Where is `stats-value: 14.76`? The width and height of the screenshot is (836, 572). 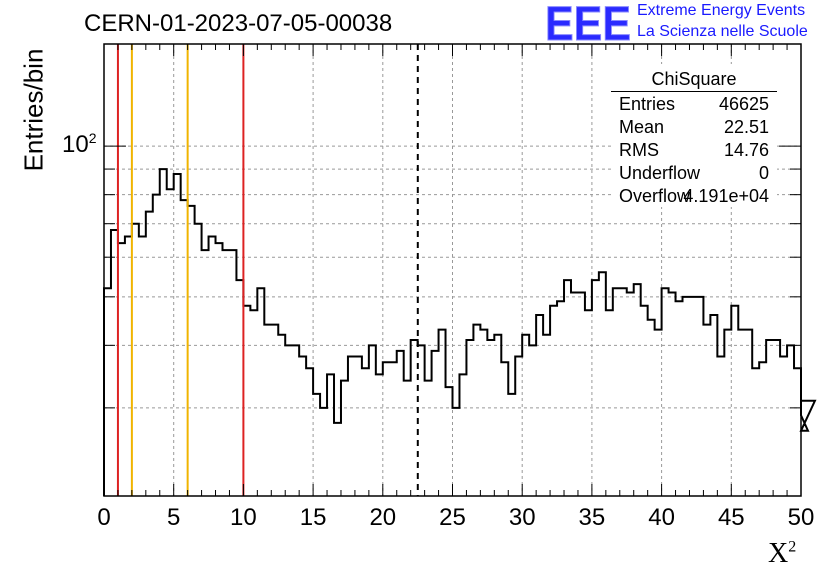 stats-value: 14.76 is located at coordinates (746, 150).